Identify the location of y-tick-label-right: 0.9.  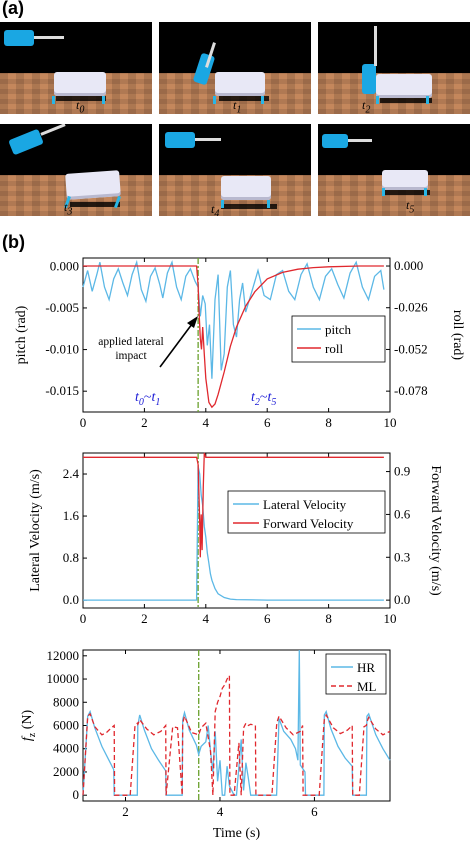
(402, 471).